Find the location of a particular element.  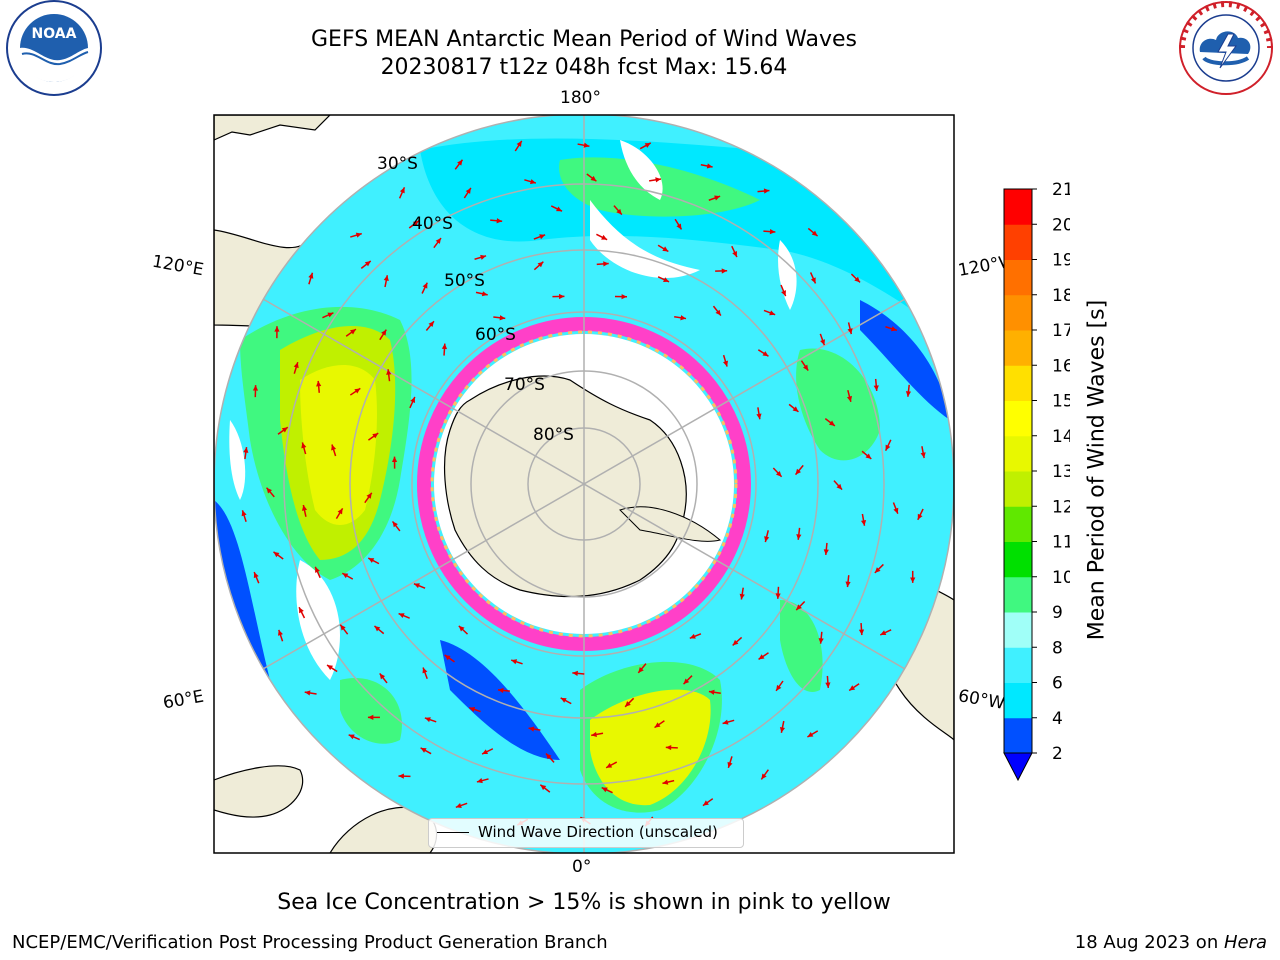

legend-line-sample is located at coordinates (453, 832).